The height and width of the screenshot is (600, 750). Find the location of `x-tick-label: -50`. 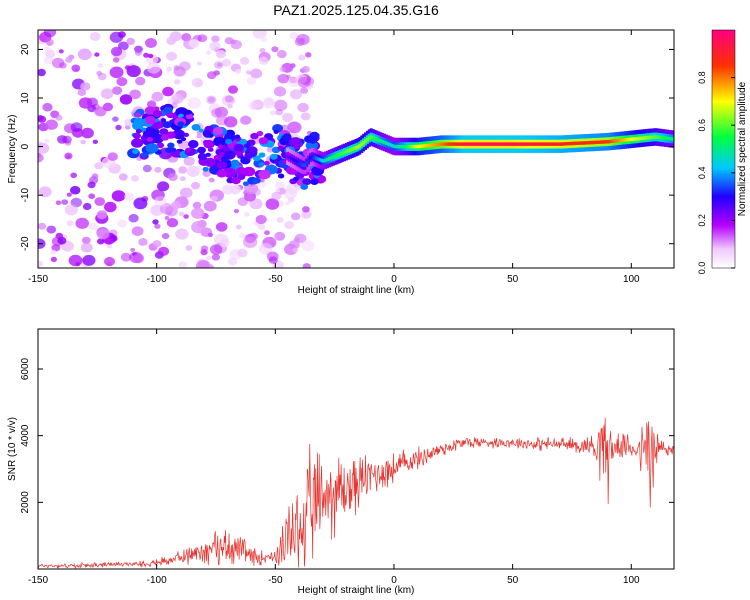

x-tick-label: -50 is located at coordinates (275, 580).